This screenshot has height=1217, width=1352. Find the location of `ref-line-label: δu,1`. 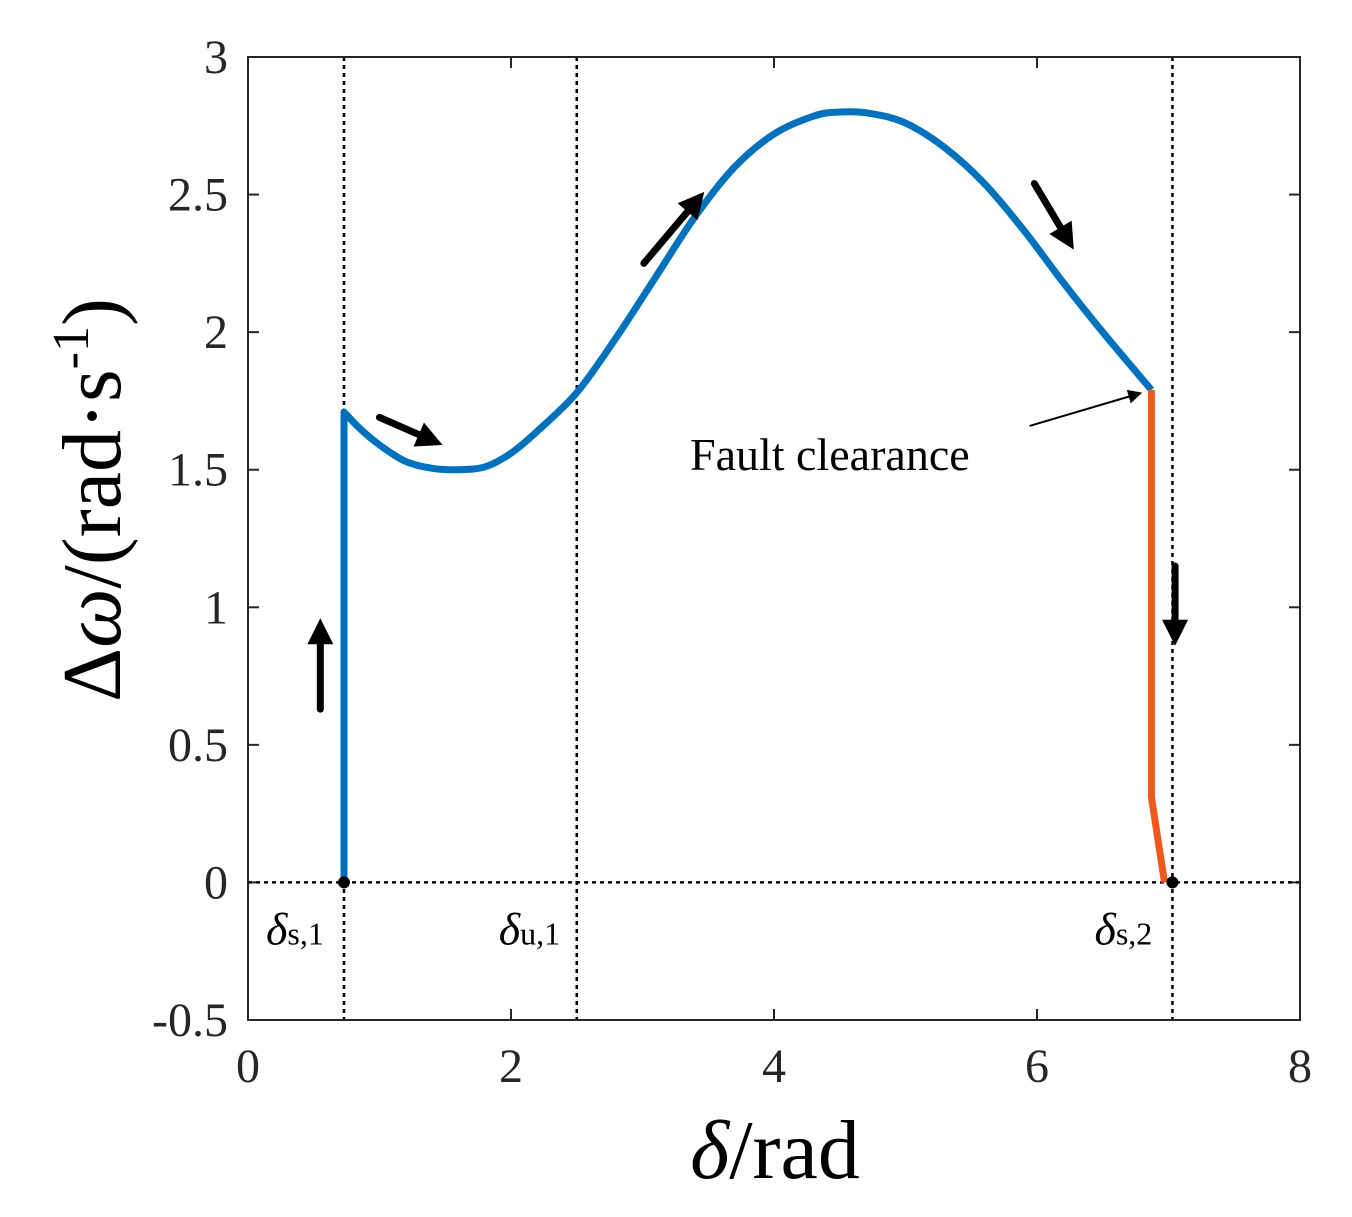

ref-line-label: δu,1 is located at coordinates (529, 928).